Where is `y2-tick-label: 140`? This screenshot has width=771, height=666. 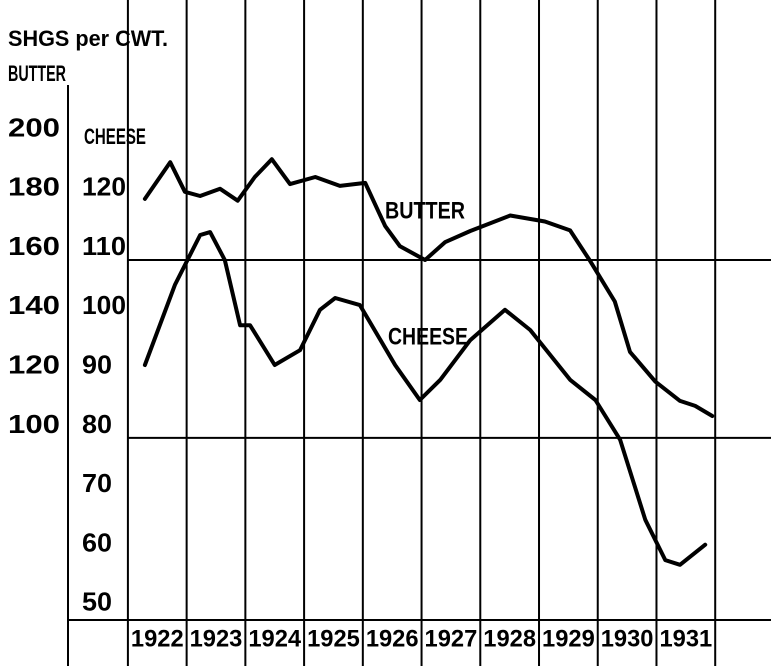
y2-tick-label: 140 is located at coordinates (34, 305).